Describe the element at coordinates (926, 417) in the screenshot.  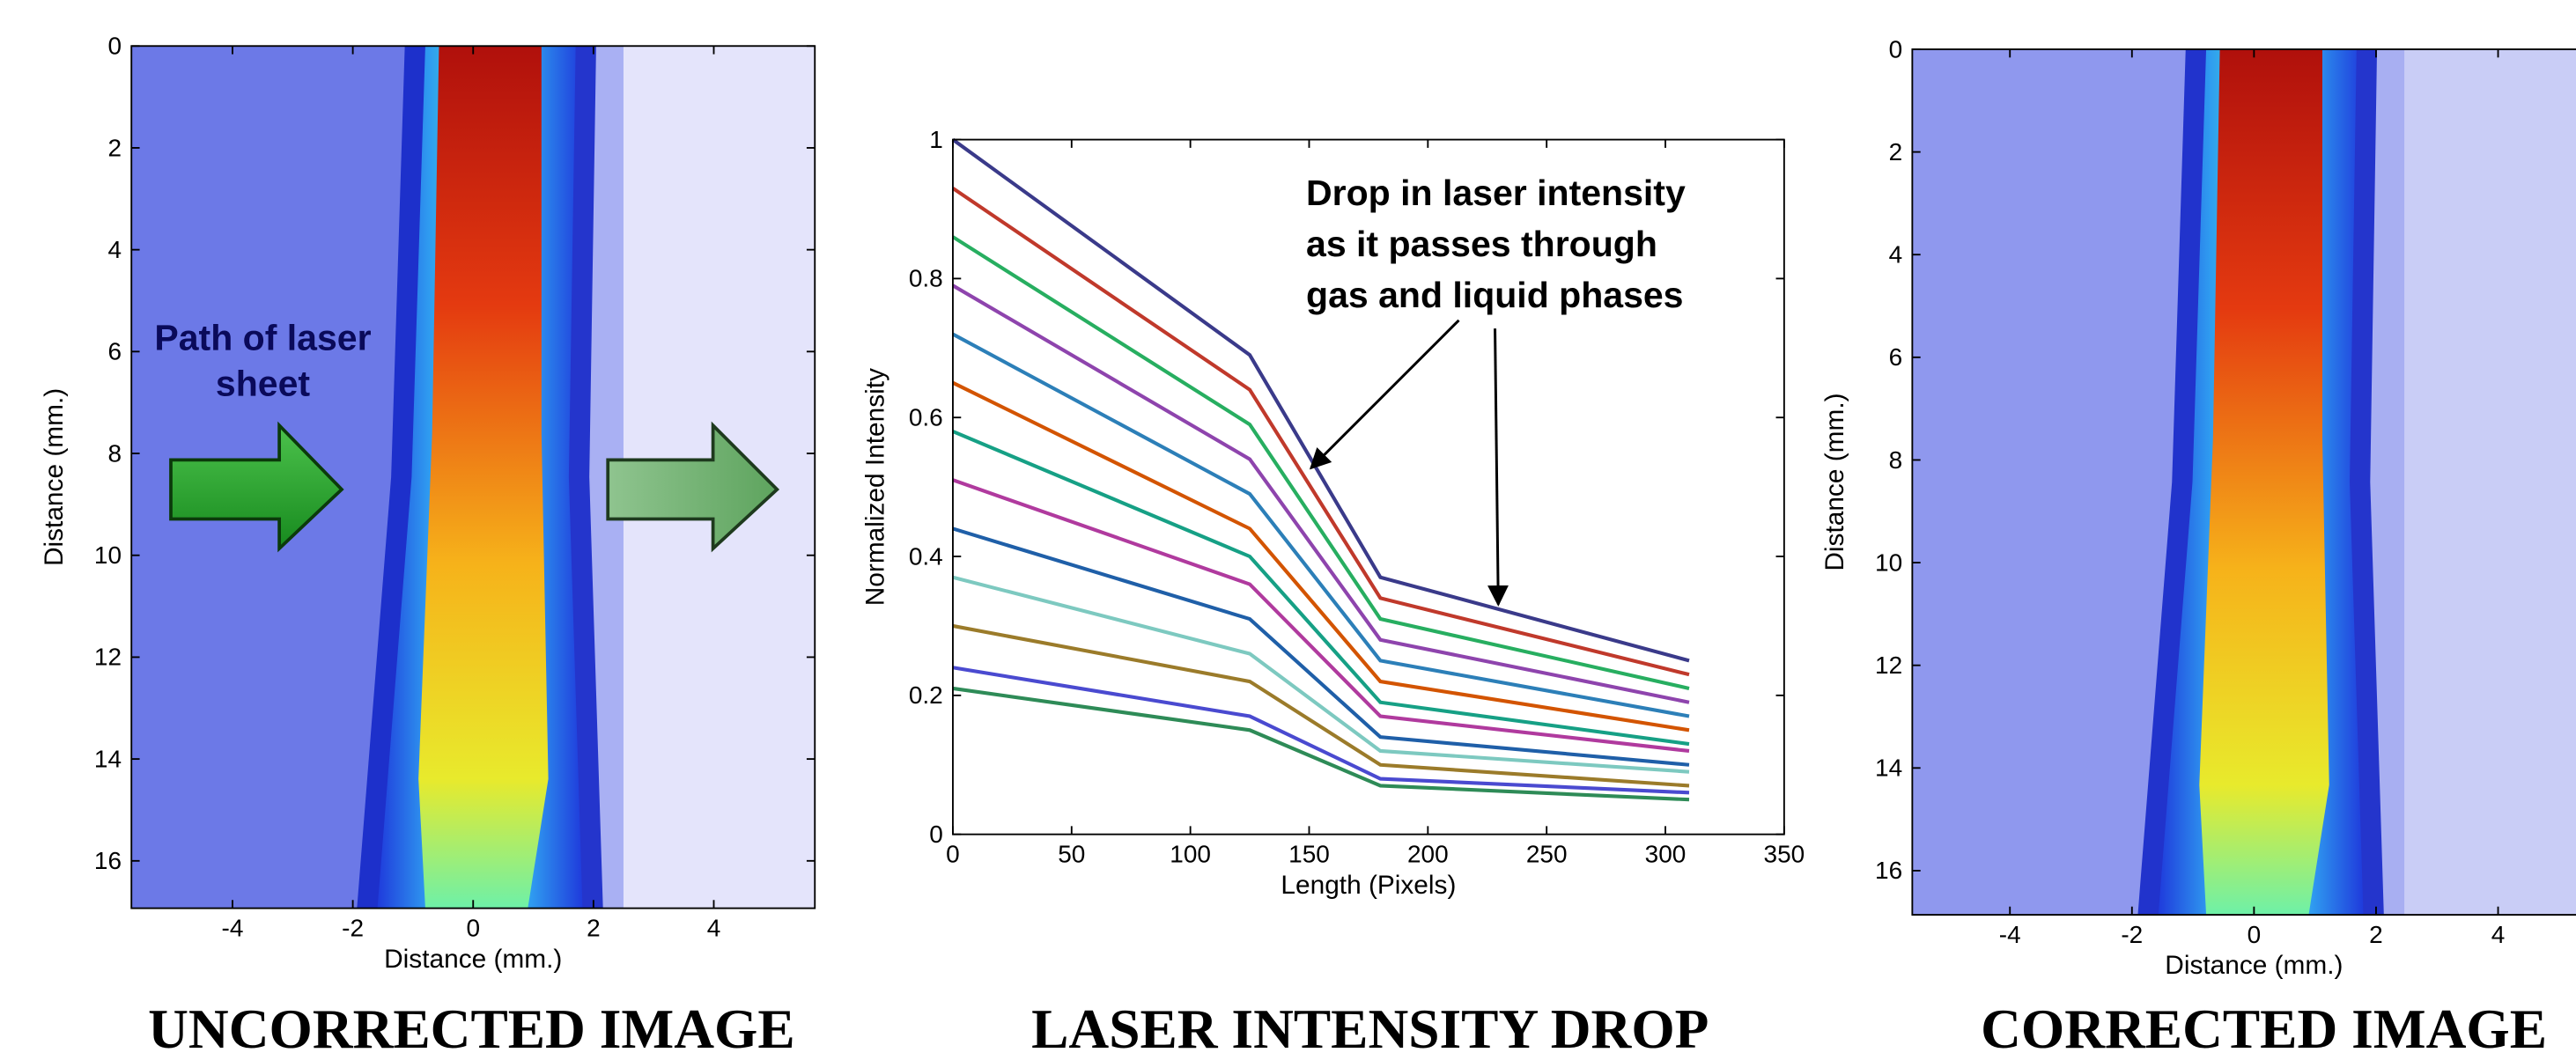
I see `y-tick-label: 0.6` at that location.